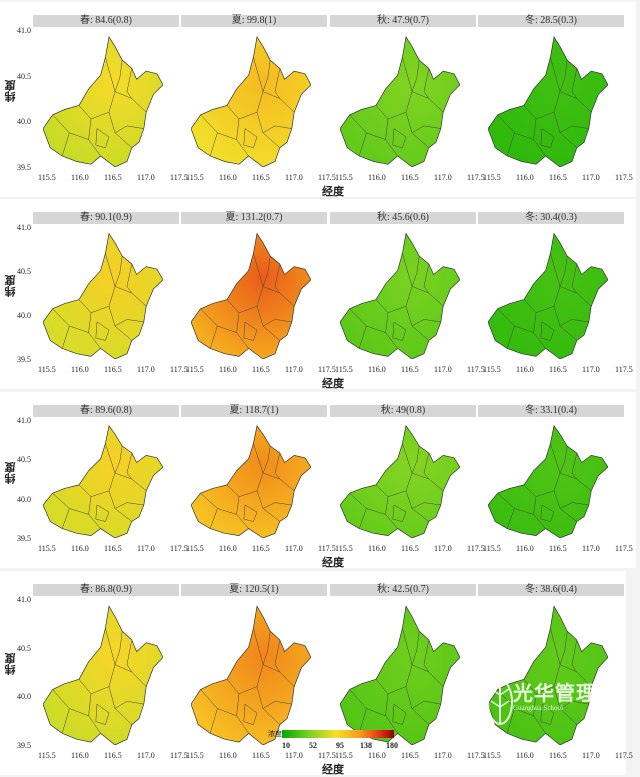  What do you see at coordinates (500, 702) in the screenshot?
I see `leaf-logo-icon` at bounding box center [500, 702].